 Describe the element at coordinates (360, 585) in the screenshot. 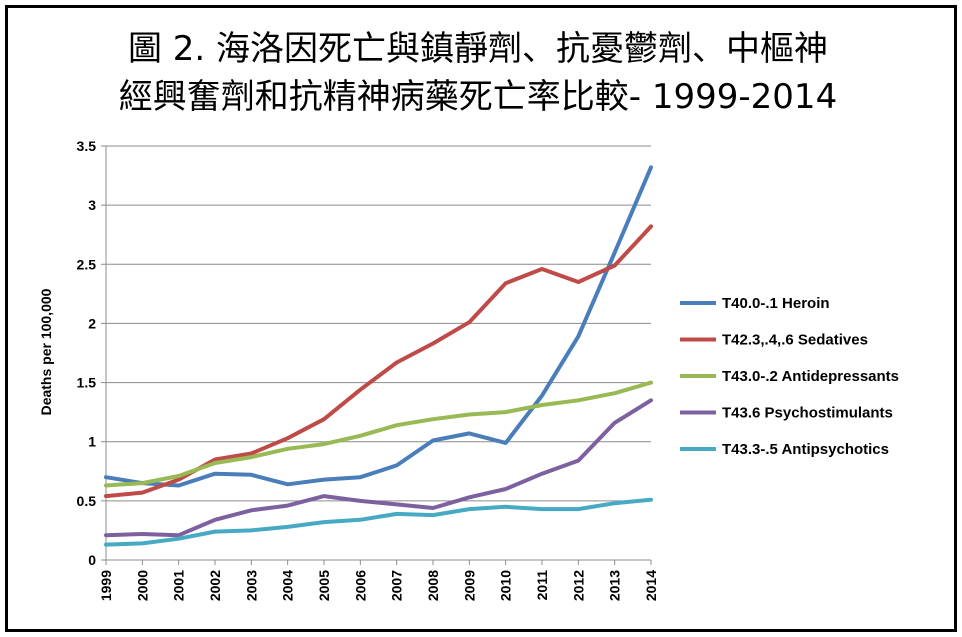

I see `x-tick-label: 2006` at that location.